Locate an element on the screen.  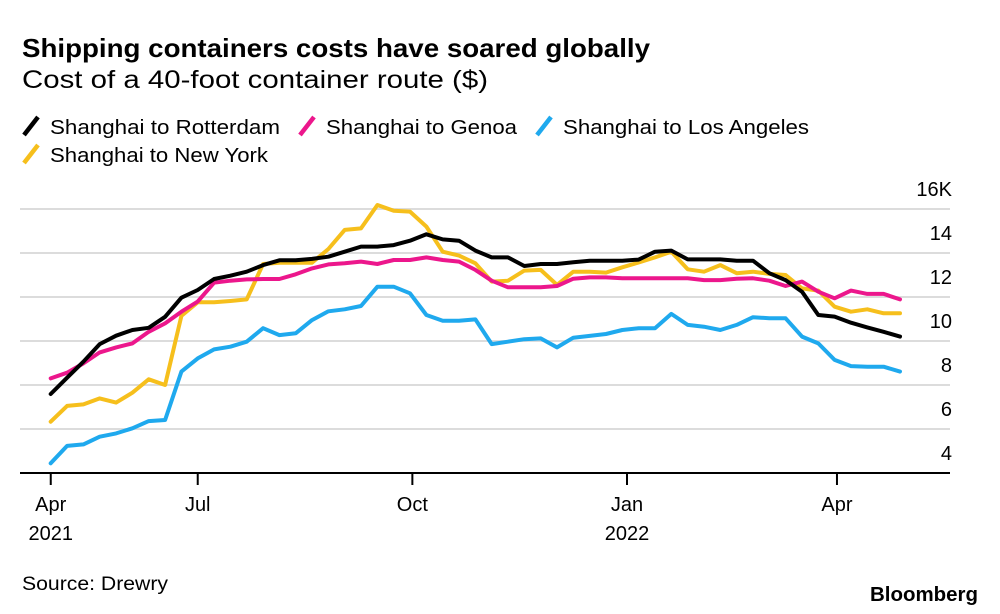
legend-label: Shanghai to Rotterdam is located at coordinates (165, 128).